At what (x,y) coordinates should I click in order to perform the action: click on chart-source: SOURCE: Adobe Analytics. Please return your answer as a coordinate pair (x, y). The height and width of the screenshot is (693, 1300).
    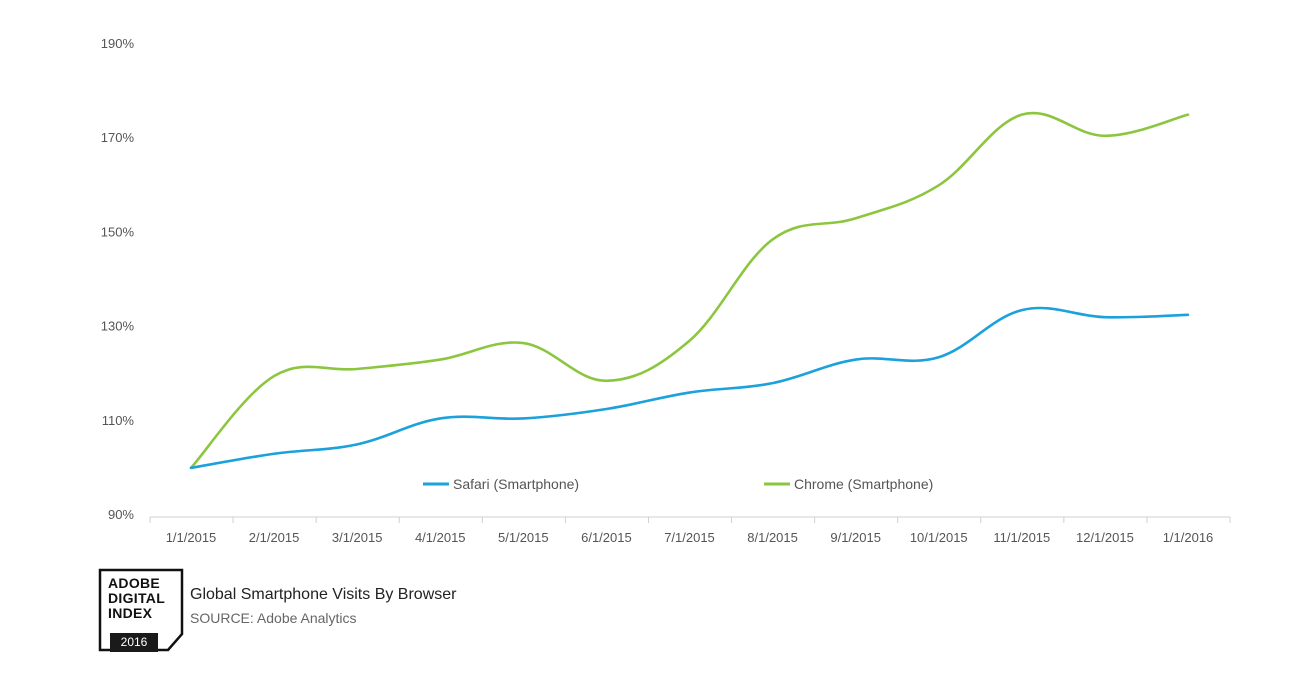
    Looking at the image, I should click on (273, 618).